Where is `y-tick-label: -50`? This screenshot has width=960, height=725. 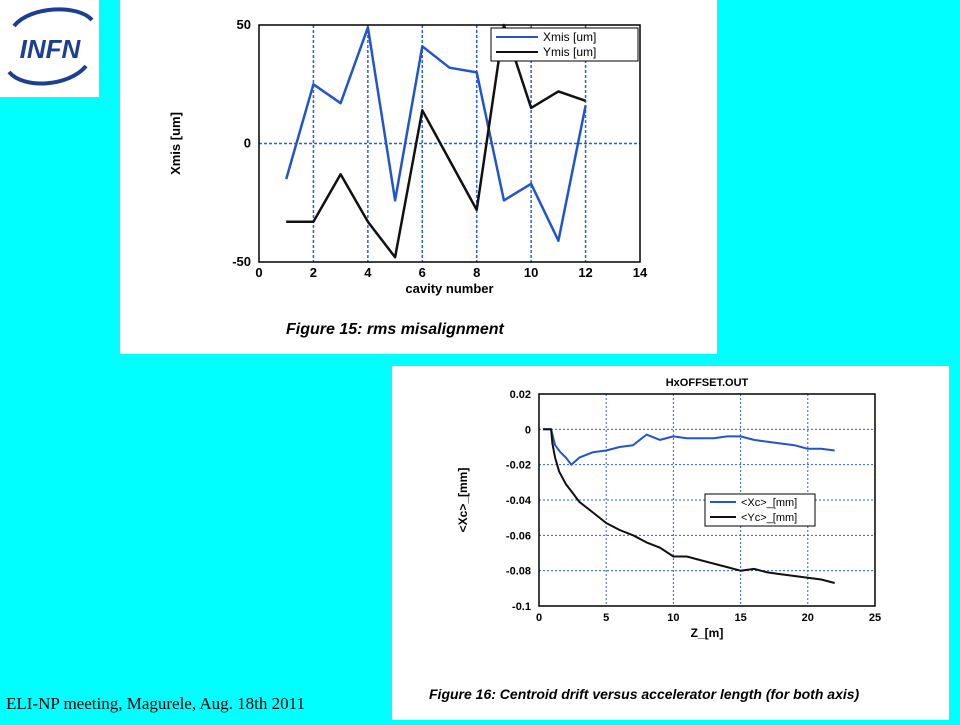 y-tick-label: -50 is located at coordinates (241, 261).